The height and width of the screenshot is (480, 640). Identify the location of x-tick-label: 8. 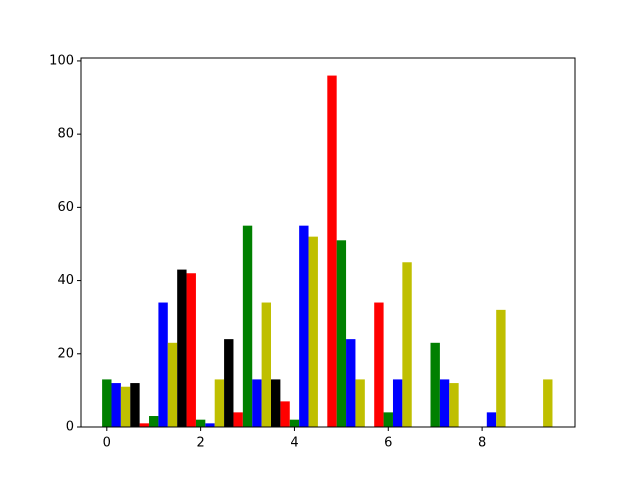
(482, 443).